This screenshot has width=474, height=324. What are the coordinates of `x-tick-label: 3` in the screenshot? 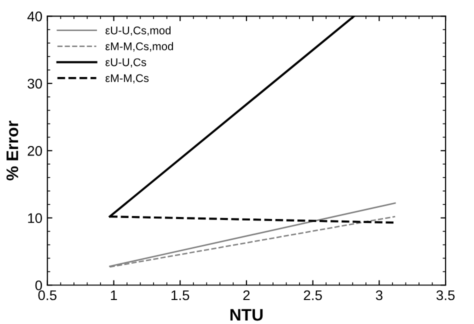 It's located at (379, 295).